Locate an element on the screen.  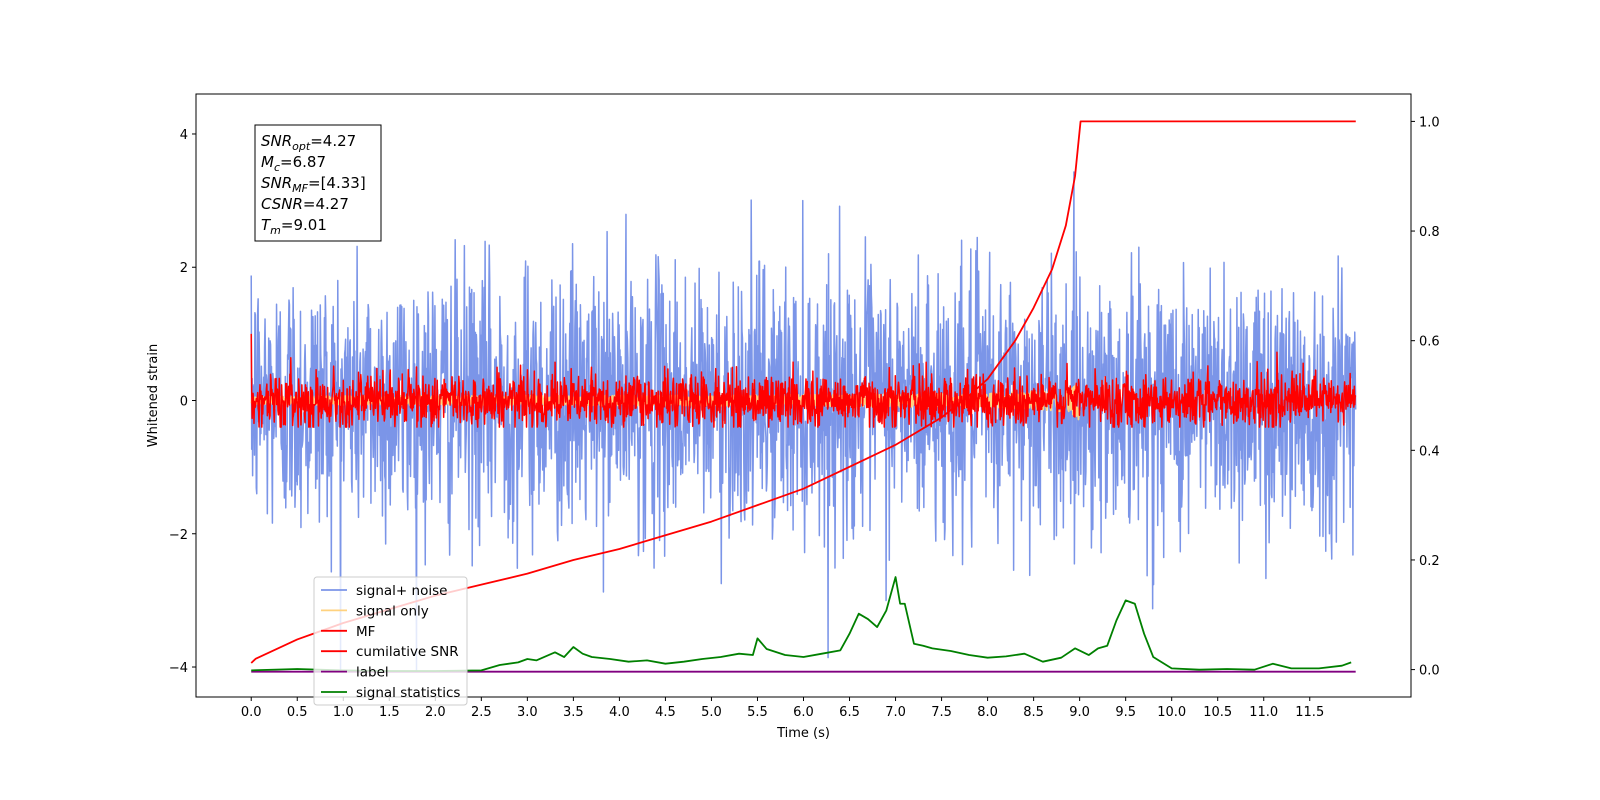
x-tick-label: 1.0 is located at coordinates (343, 712).